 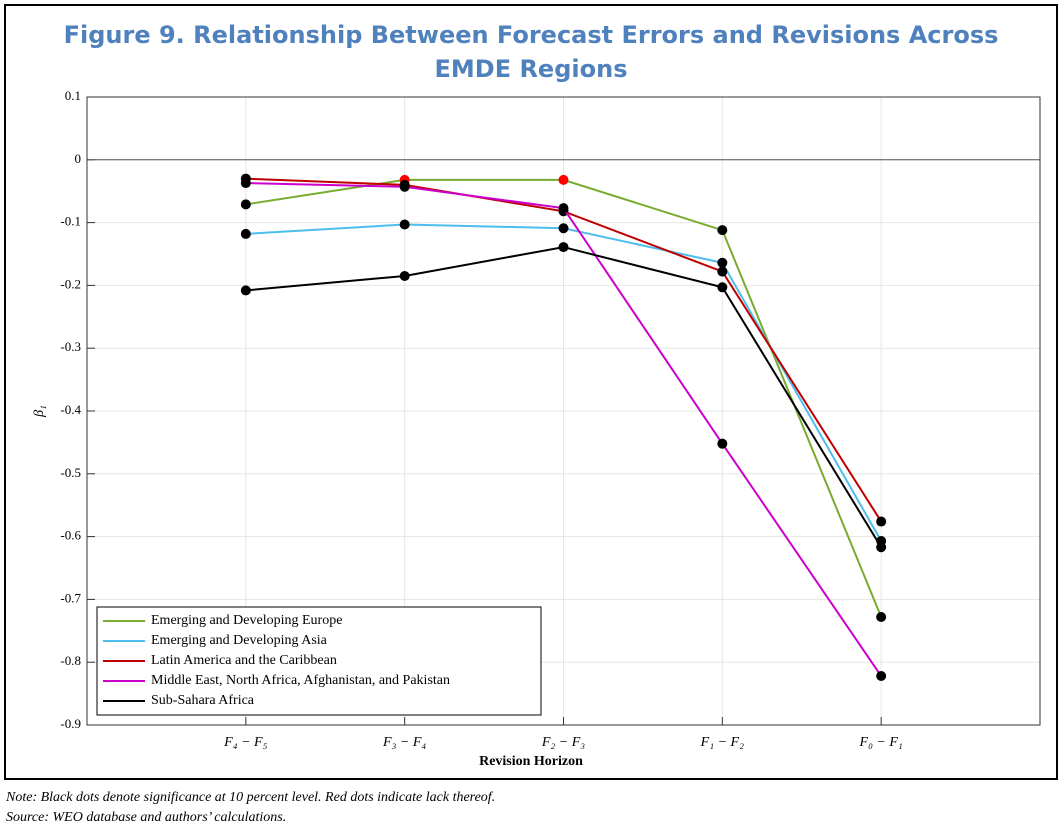 What do you see at coordinates (722, 742) in the screenshot?
I see `x-tick-label: F₁ − F₂` at bounding box center [722, 742].